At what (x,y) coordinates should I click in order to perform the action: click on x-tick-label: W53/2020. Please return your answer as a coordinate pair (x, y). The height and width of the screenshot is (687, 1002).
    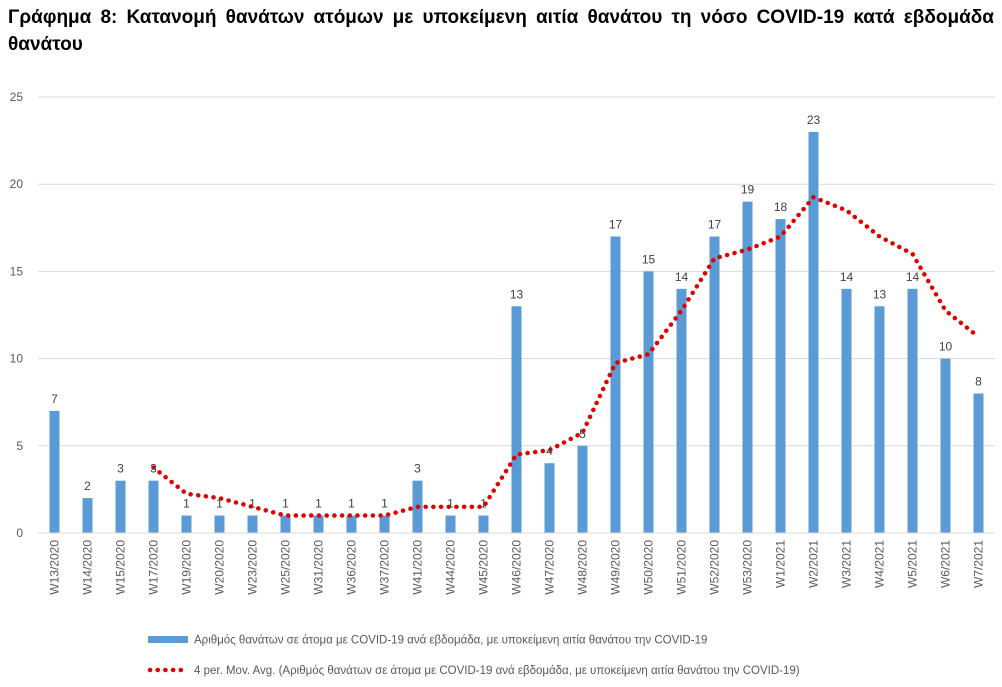
    Looking at the image, I should click on (748, 567).